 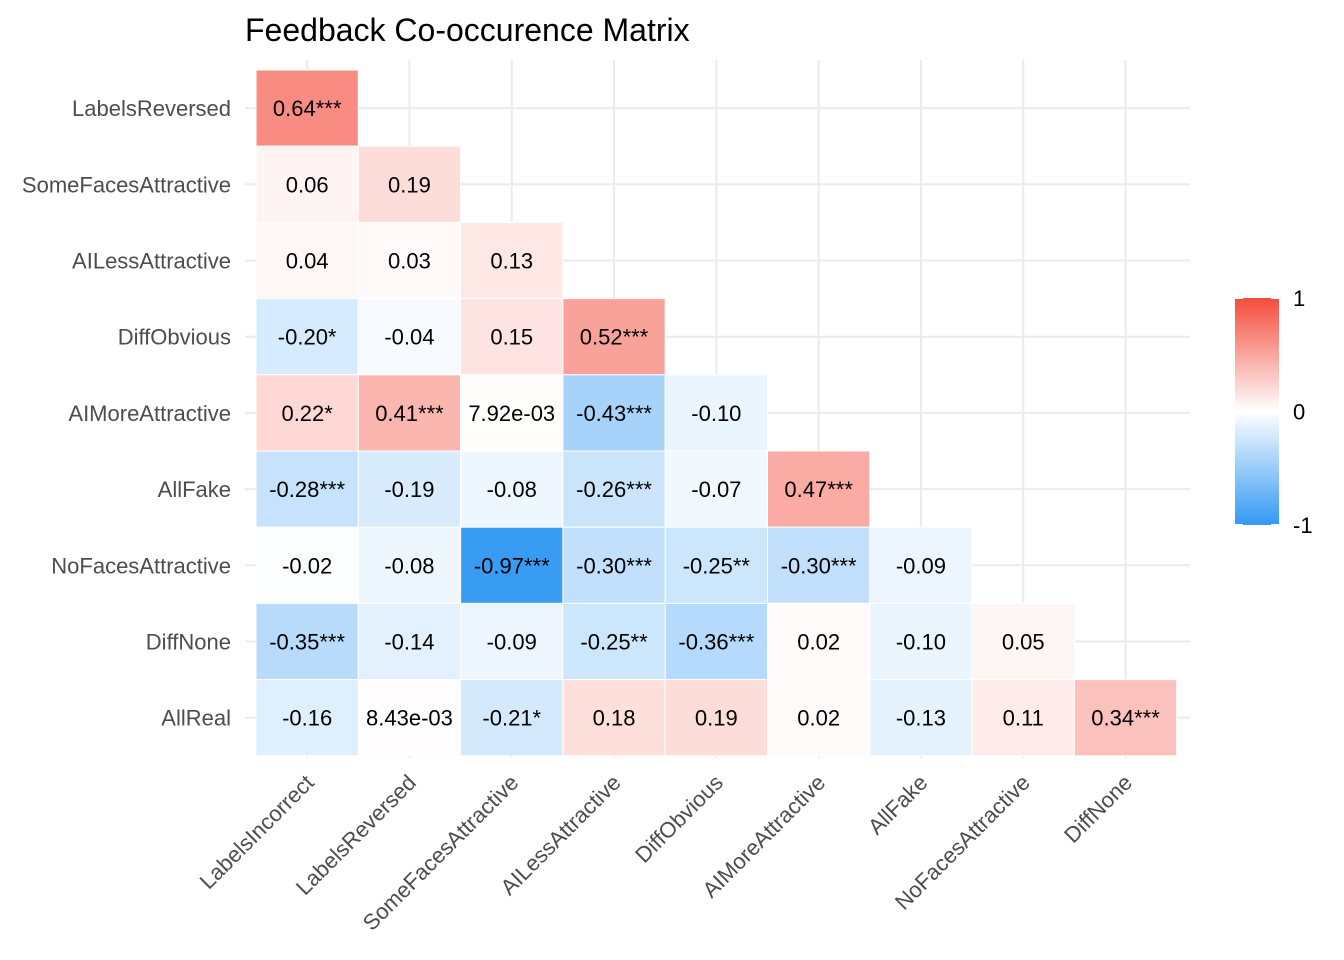 I want to click on cell-value-label: 0.52***, so click(x=614, y=337).